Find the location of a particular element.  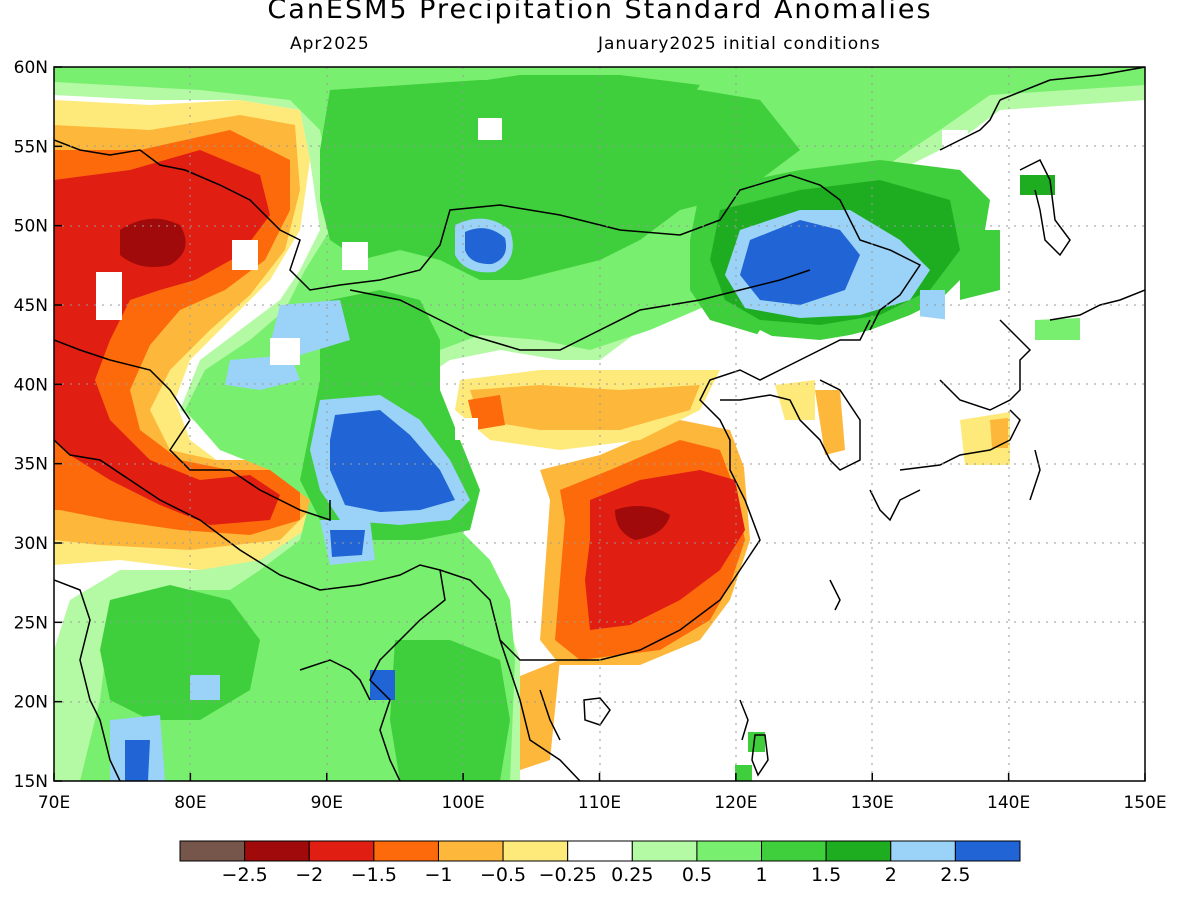

lon-tick-label: 140E is located at coordinates (1008, 803).